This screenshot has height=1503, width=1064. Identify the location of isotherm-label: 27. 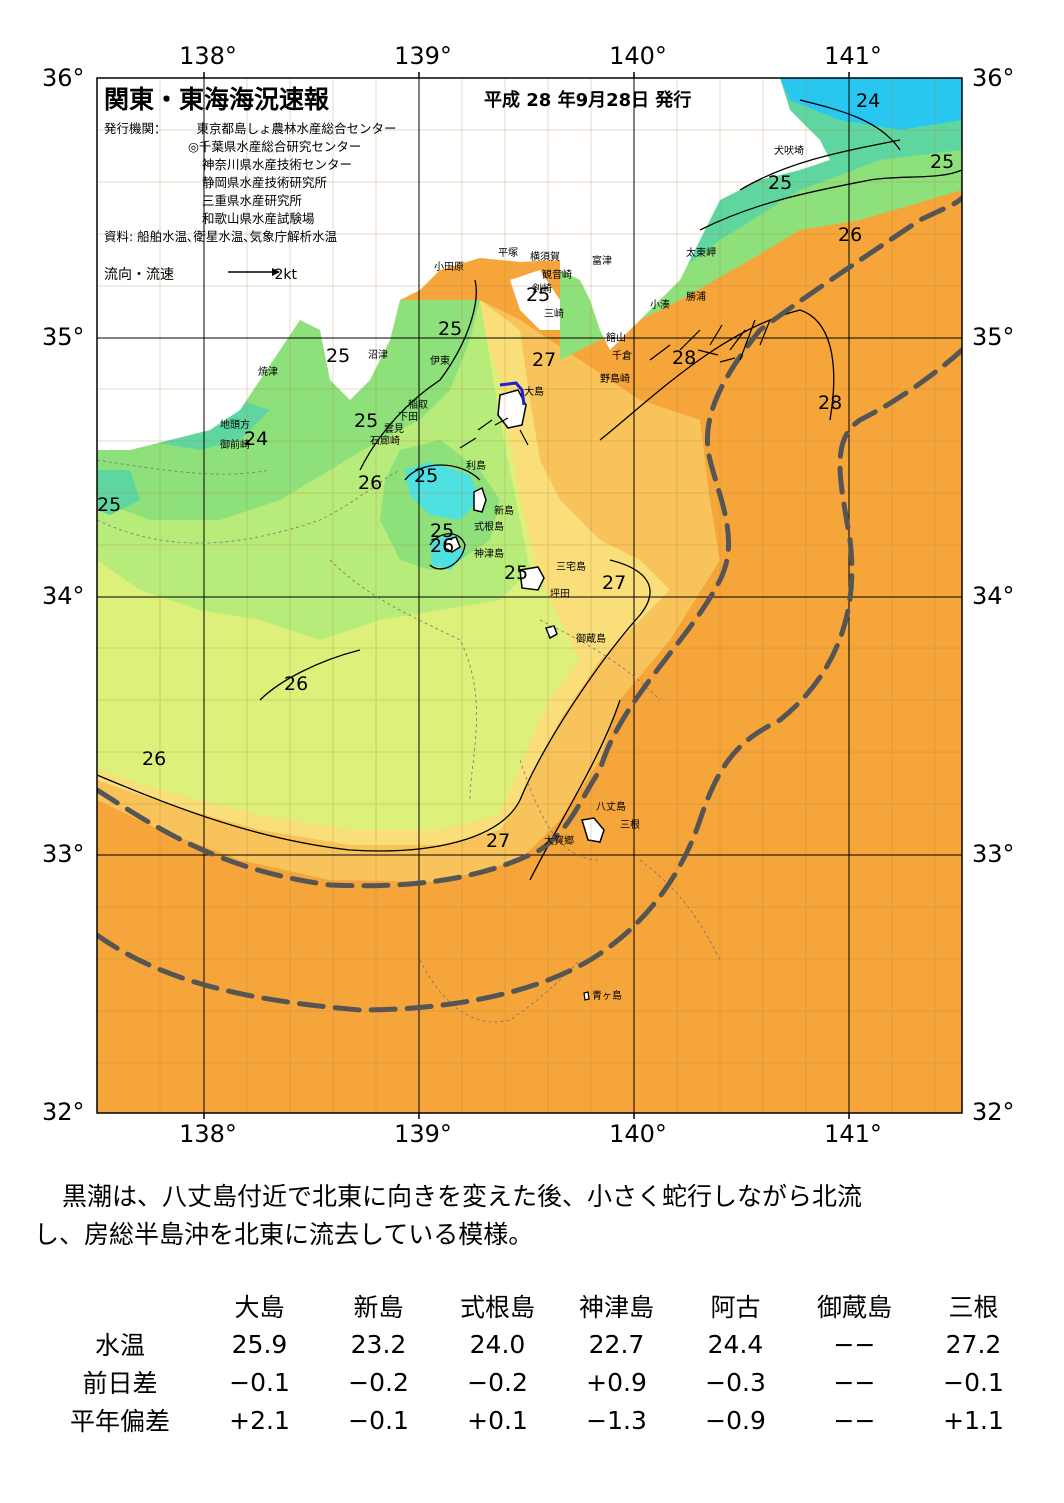
(544, 360).